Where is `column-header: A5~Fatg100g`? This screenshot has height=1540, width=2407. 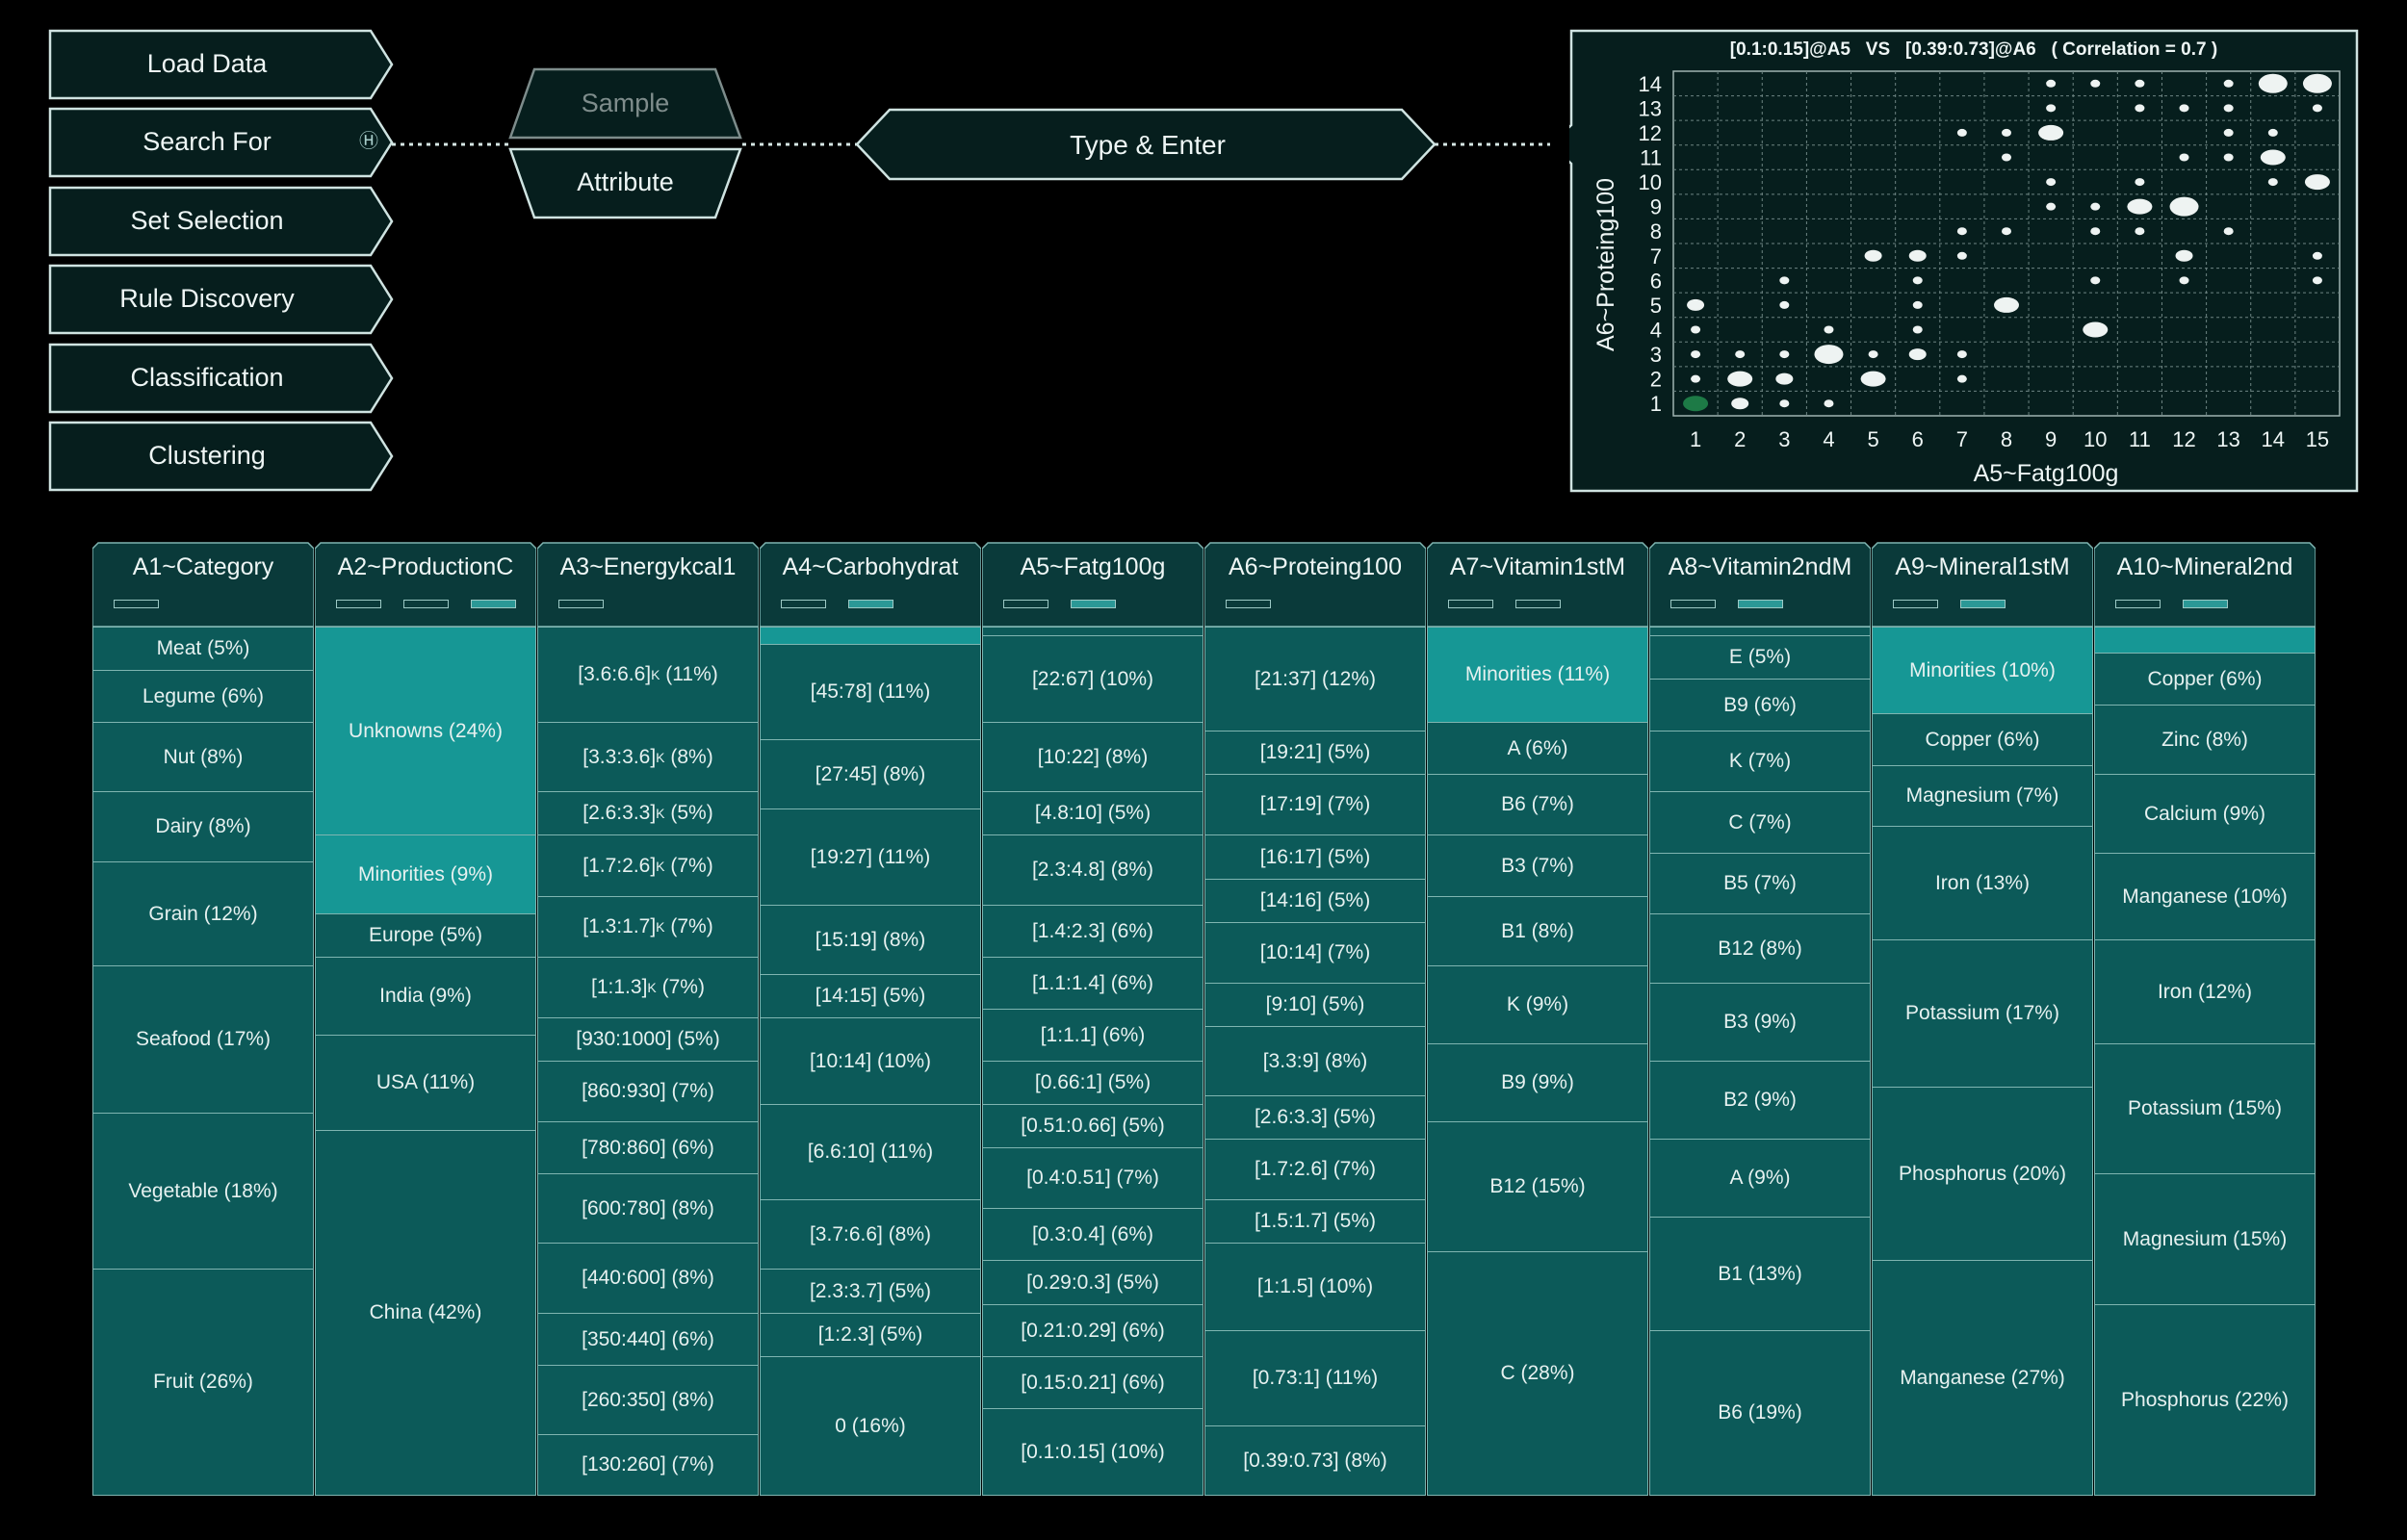
column-header: A5~Fatg100g is located at coordinates (1093, 584).